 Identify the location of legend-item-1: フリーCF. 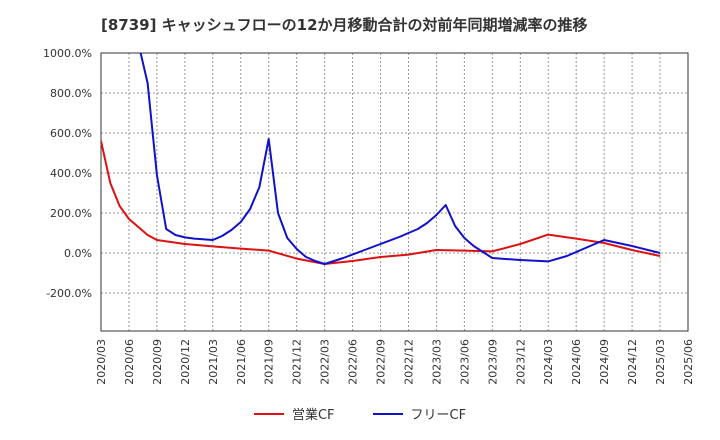
(419, 413).